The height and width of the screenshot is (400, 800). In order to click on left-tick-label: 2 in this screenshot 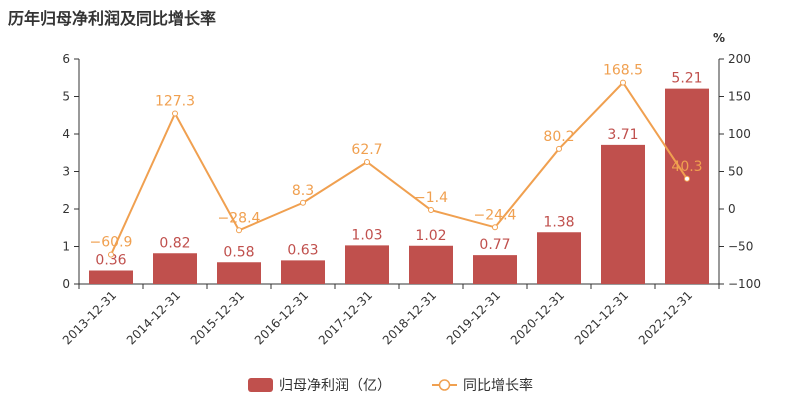, I will do `click(66, 209)`.